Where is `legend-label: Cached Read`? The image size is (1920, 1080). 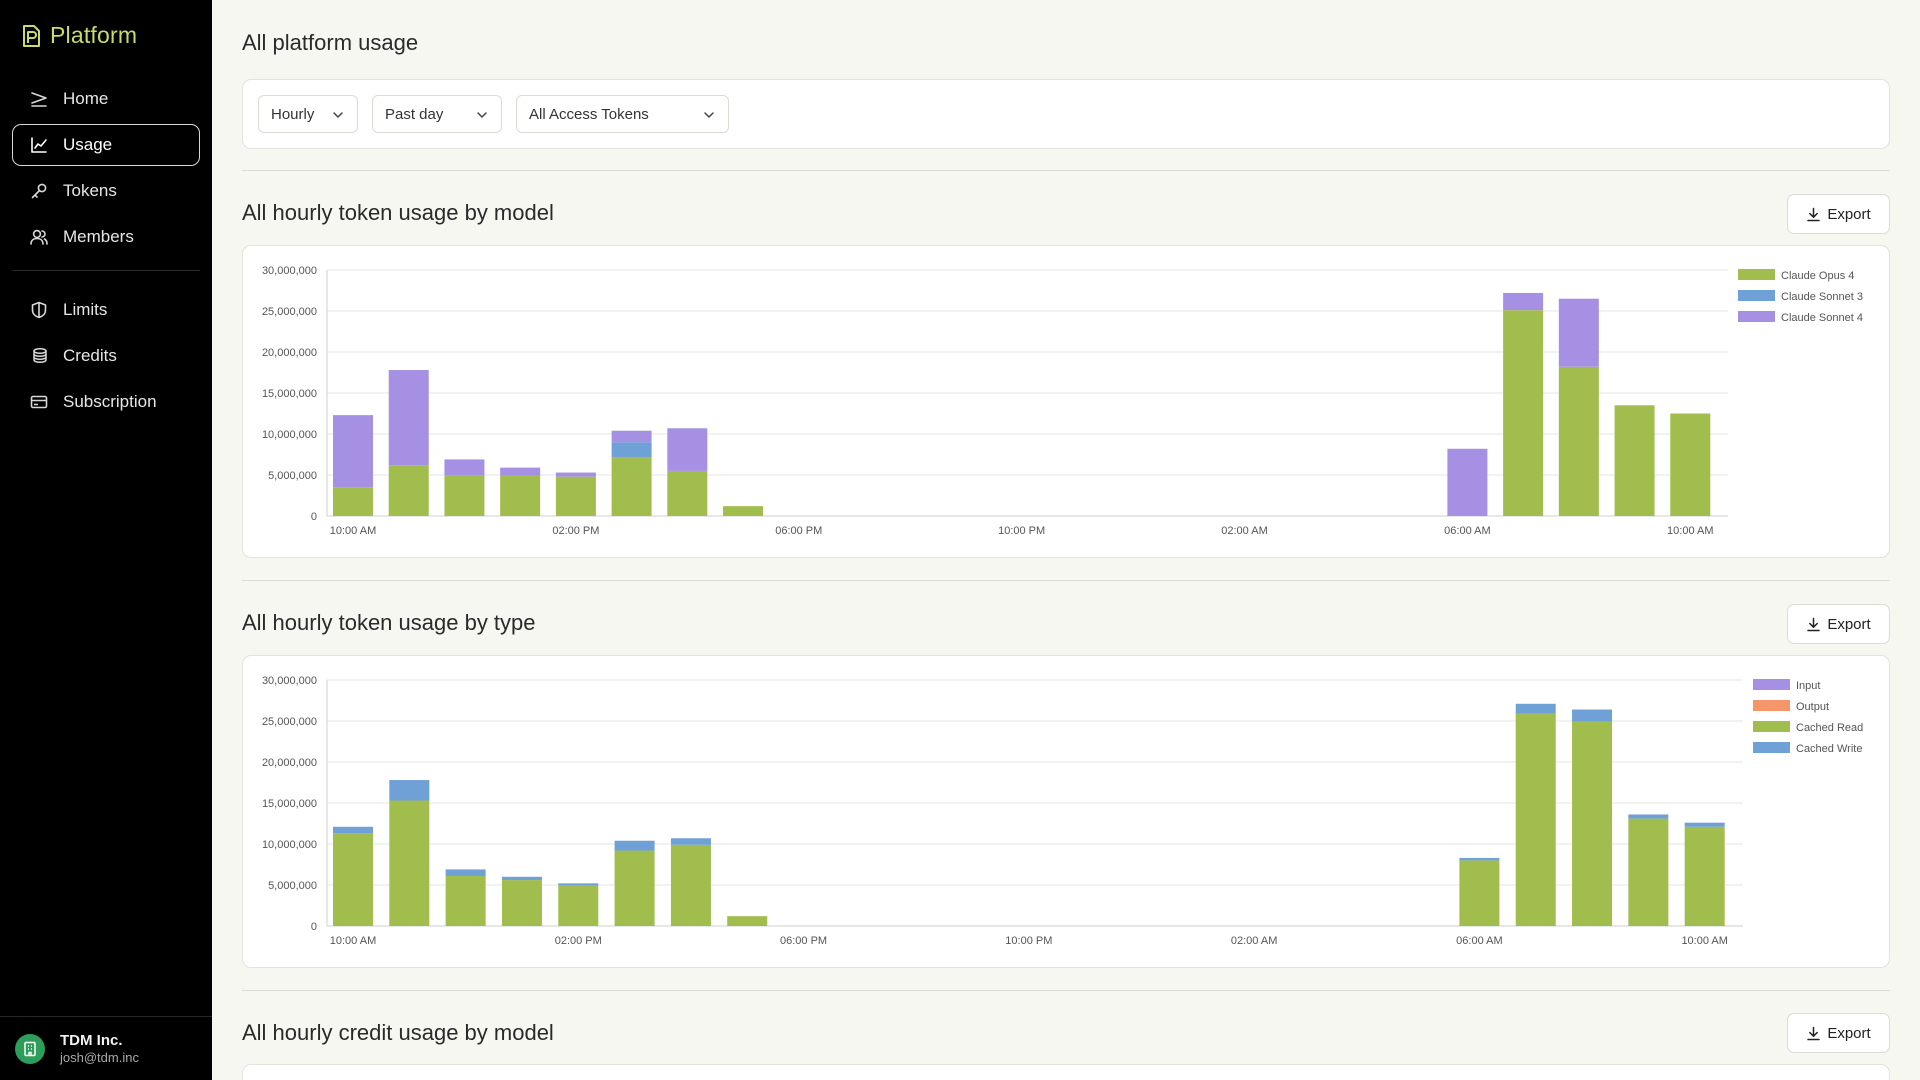 legend-label: Cached Read is located at coordinates (1829, 728).